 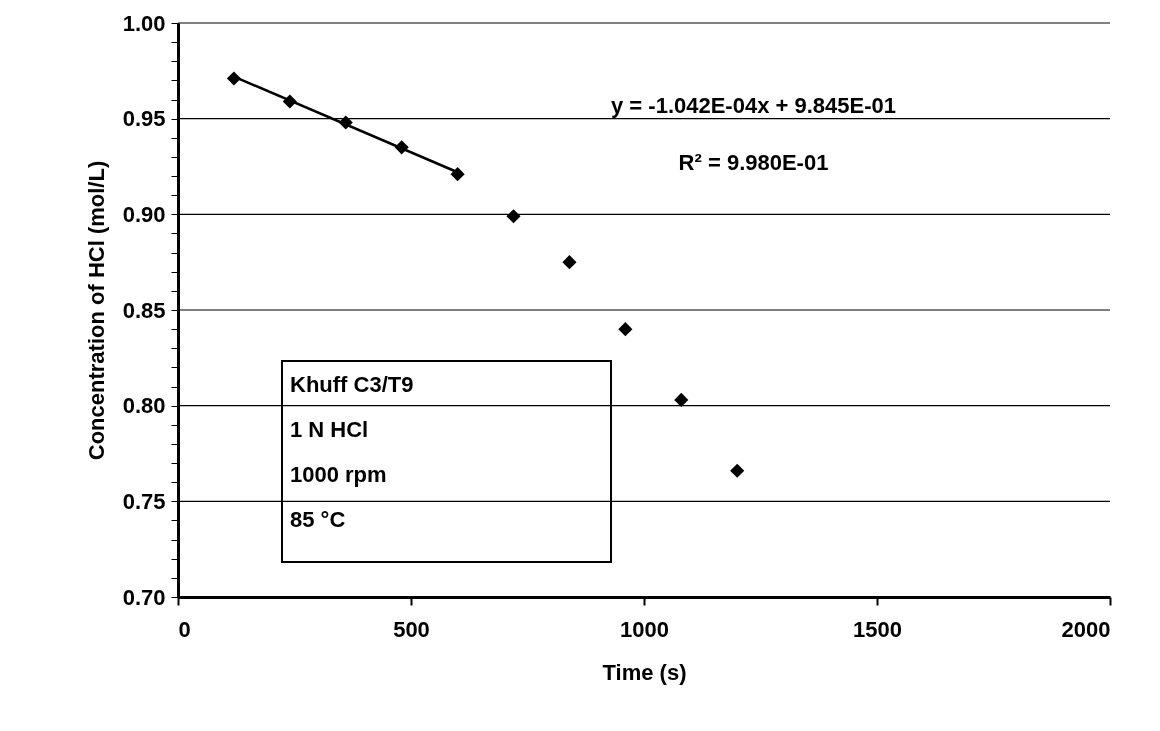 I want to click on y-tick-label: 0.90, so click(x=144, y=214).